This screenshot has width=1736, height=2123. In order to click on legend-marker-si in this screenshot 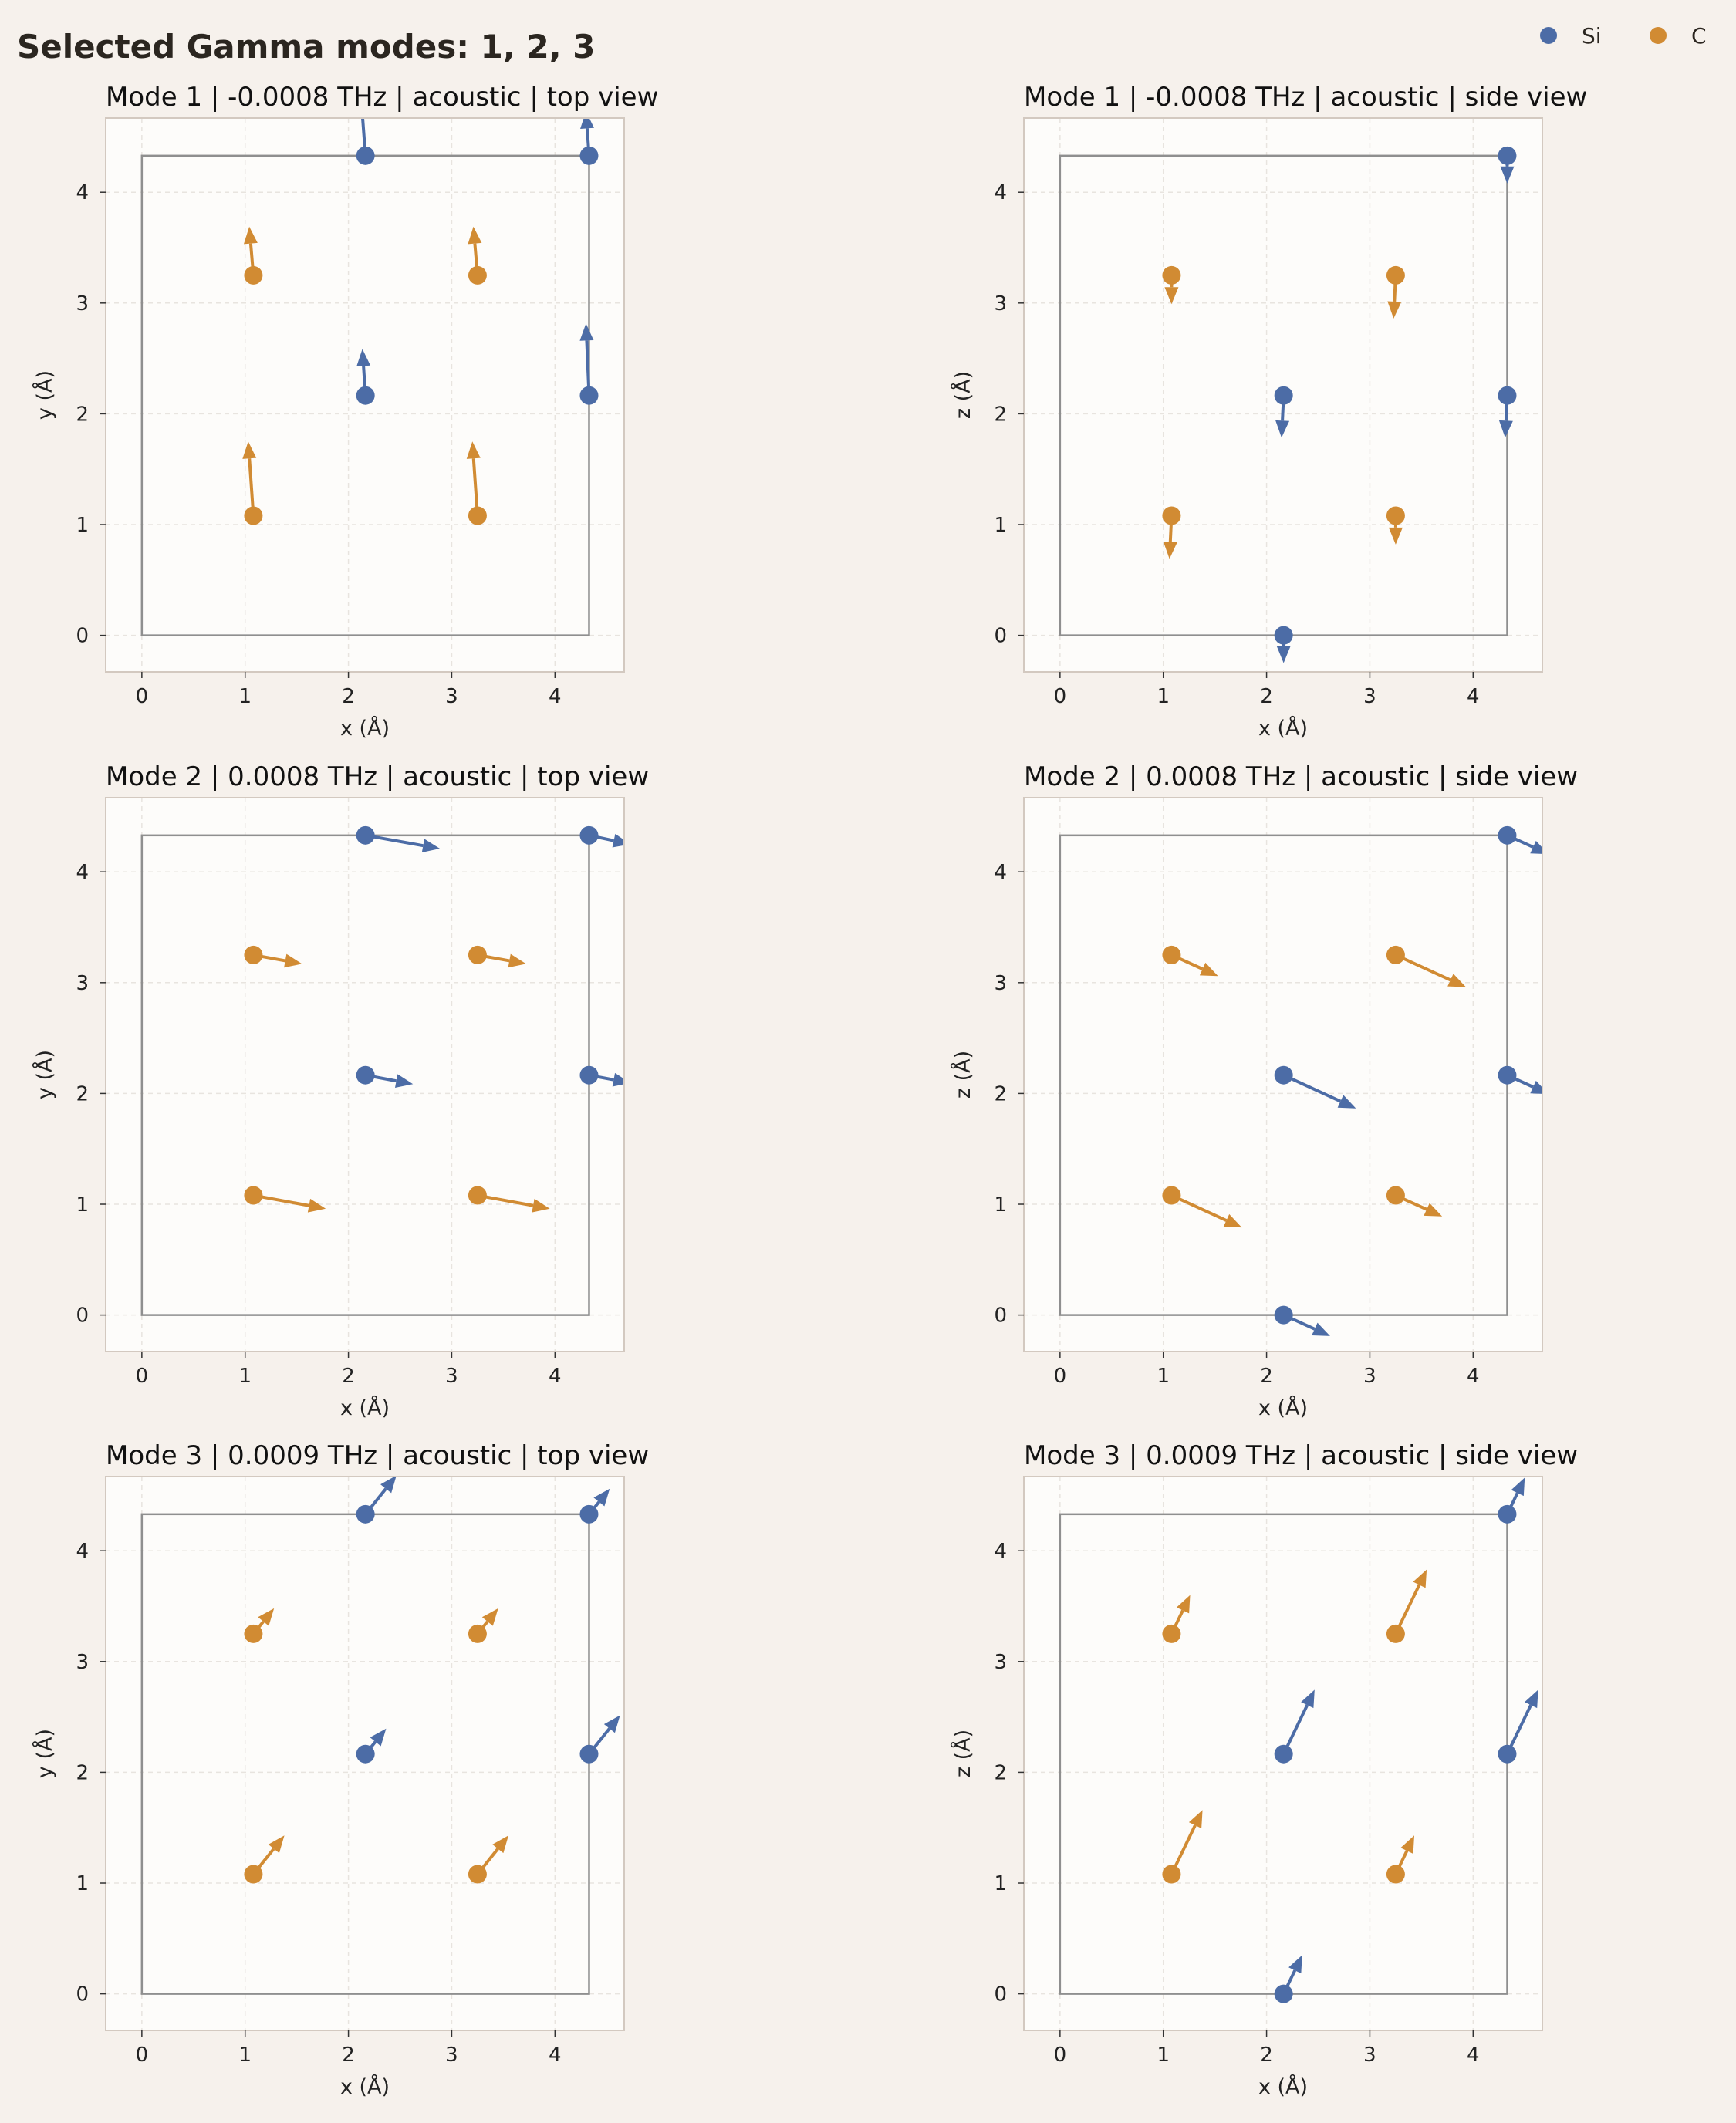, I will do `click(1548, 35)`.